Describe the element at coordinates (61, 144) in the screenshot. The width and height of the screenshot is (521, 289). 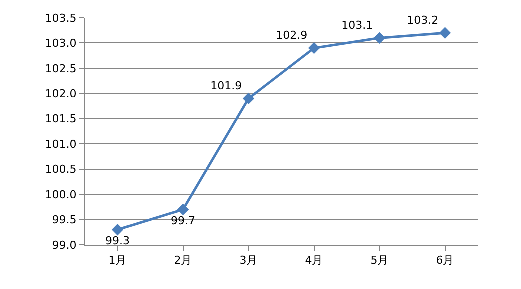
I see `y-tick-label: 101.0` at that location.